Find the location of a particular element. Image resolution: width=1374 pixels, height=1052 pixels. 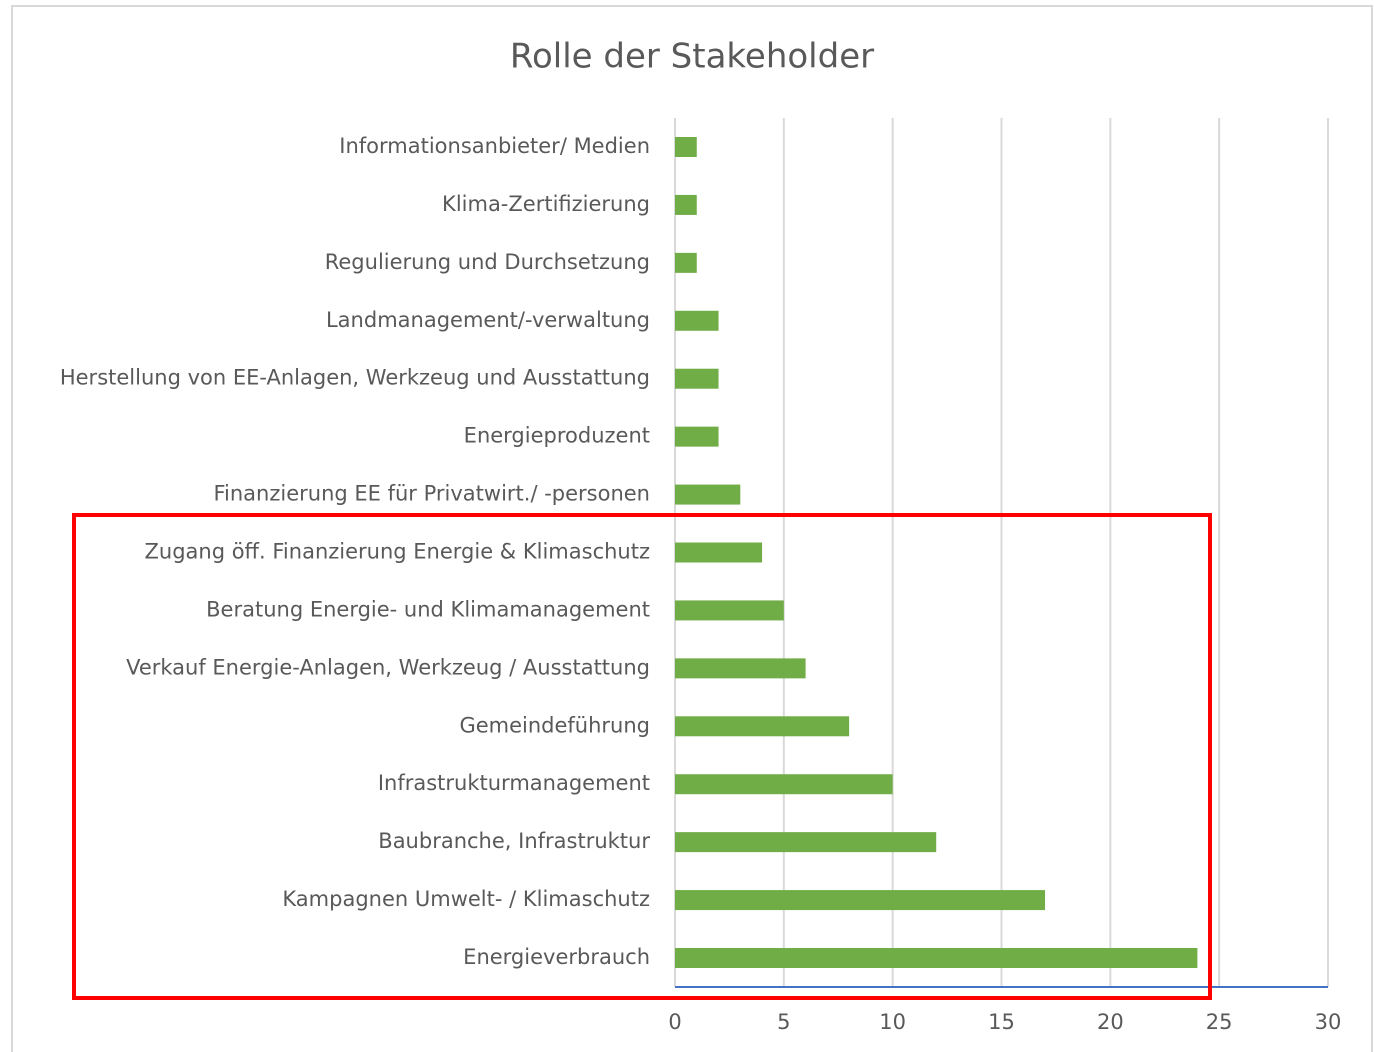

y-tick-label: Regulierung und Durchsetzung is located at coordinates (487, 262).